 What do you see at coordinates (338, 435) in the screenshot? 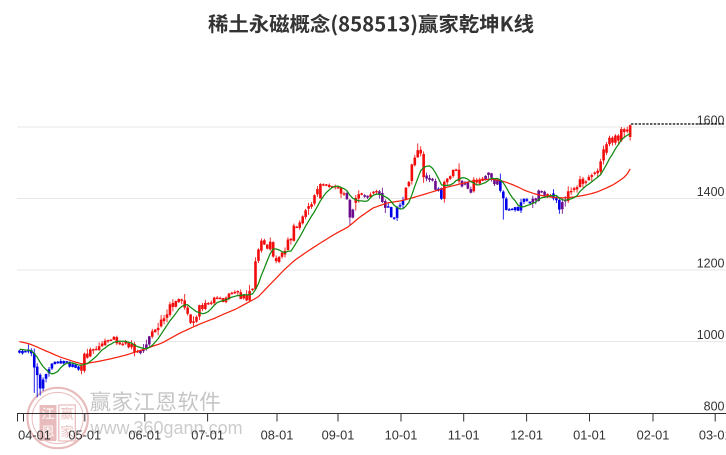
I see `svg-text: 09-01` at bounding box center [338, 435].